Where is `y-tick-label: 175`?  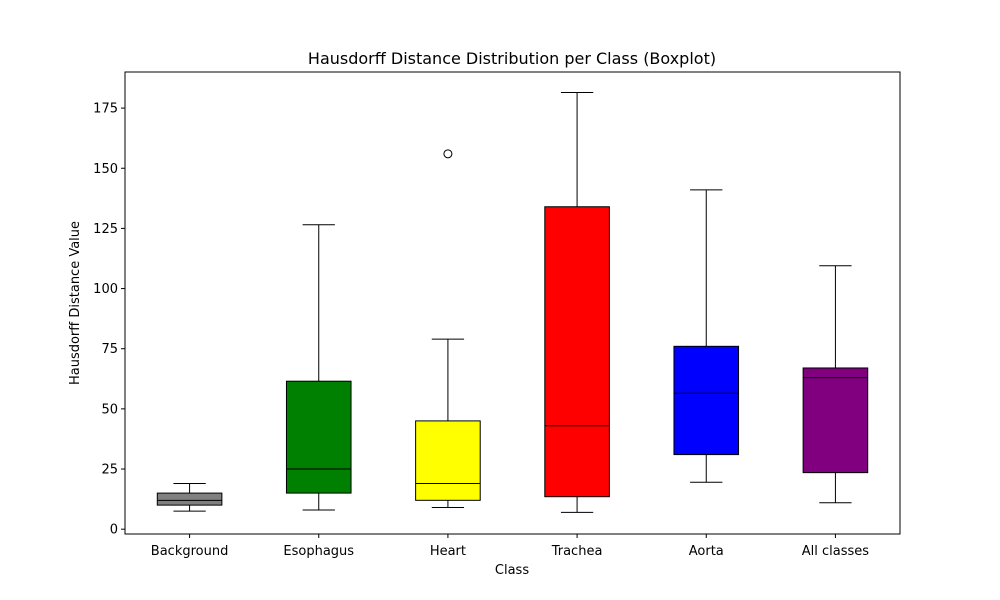 y-tick-label: 175 is located at coordinates (105, 109).